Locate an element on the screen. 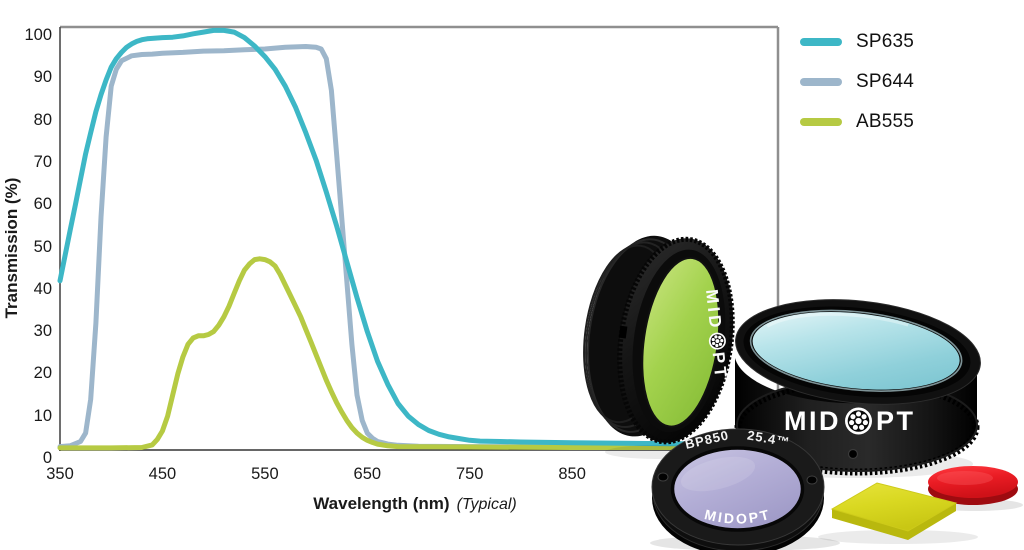  y-tick-label-70: 70 is located at coordinates (42, 161).